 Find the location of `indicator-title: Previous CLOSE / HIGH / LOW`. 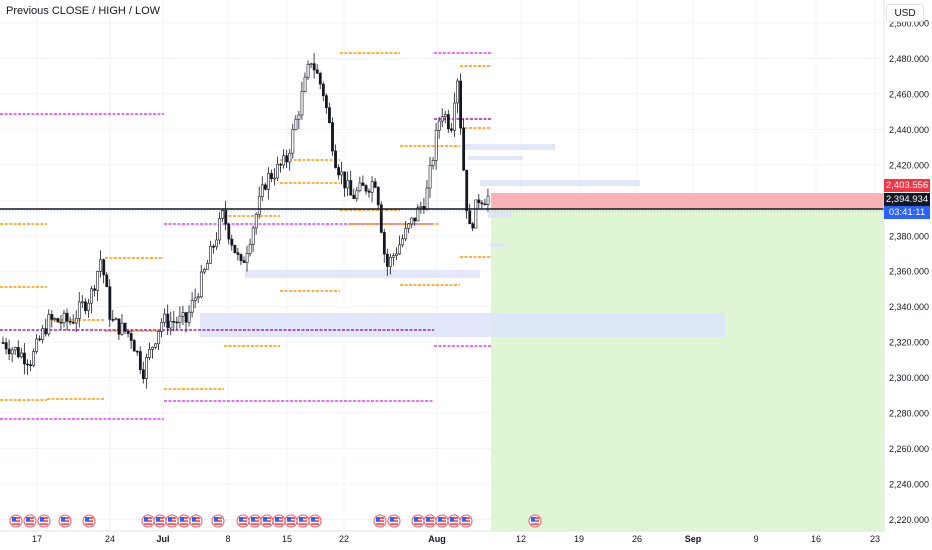

indicator-title: Previous CLOSE / HIGH / LOW is located at coordinates (83, 11).